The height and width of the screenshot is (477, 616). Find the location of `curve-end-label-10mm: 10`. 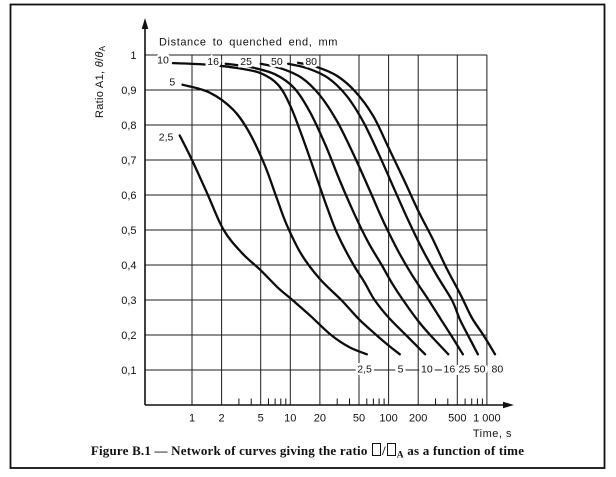

curve-end-label-10mm: 10 is located at coordinates (427, 370).